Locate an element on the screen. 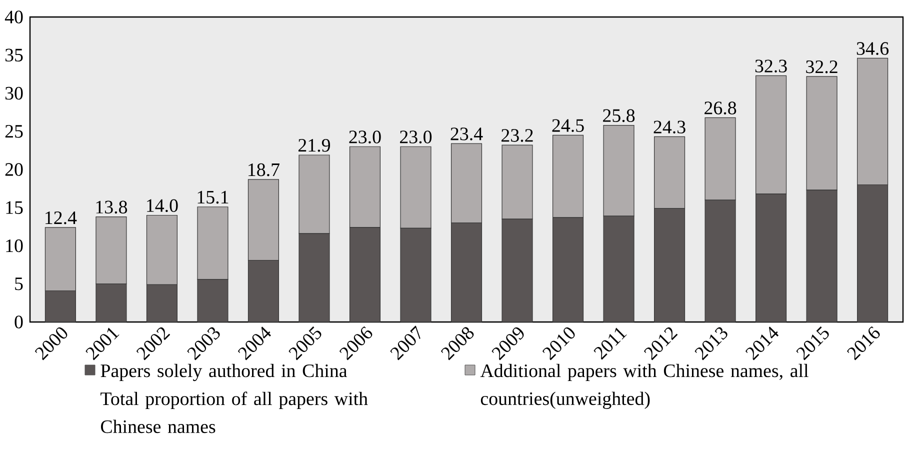 This screenshot has height=461, width=907. total-label: 25.8 is located at coordinates (619, 115).